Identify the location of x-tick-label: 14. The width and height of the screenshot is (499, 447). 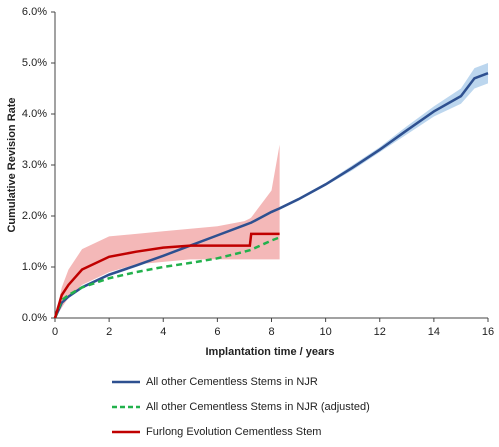
(434, 332).